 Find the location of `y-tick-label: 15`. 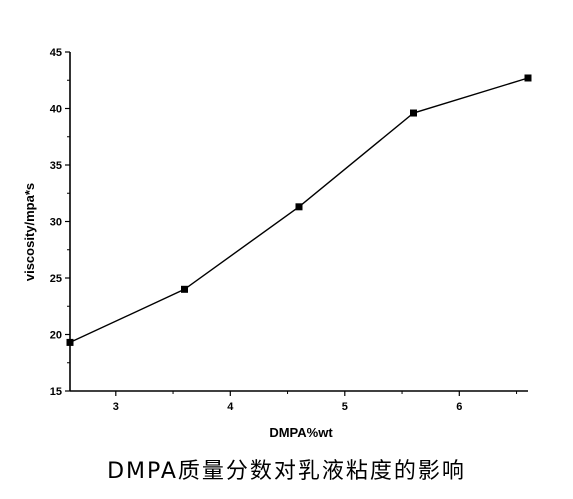

y-tick-label: 15 is located at coordinates (56, 392).